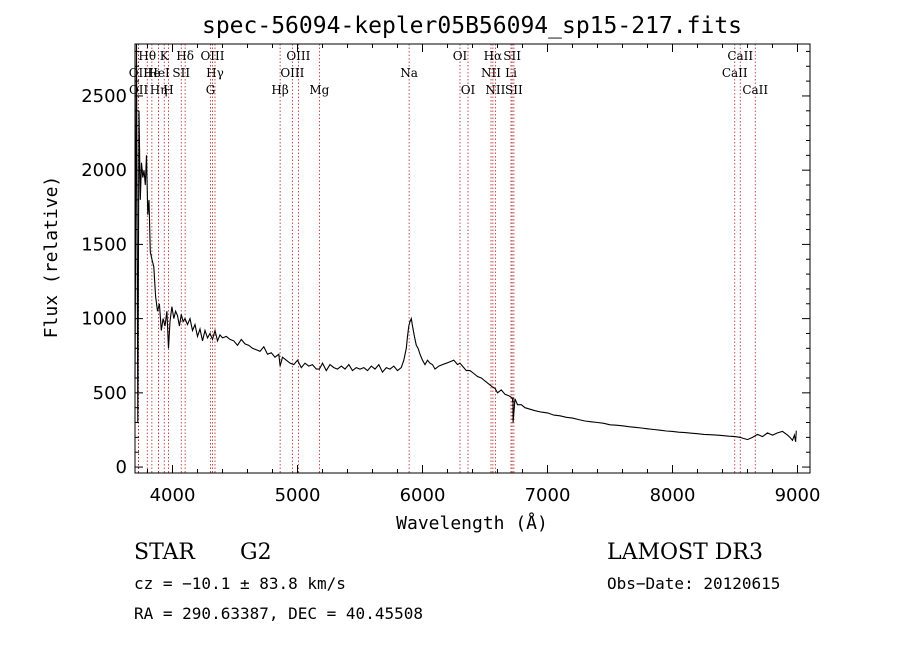 The height and width of the screenshot is (649, 900). I want to click on x-tick-label: 4000, so click(173, 495).